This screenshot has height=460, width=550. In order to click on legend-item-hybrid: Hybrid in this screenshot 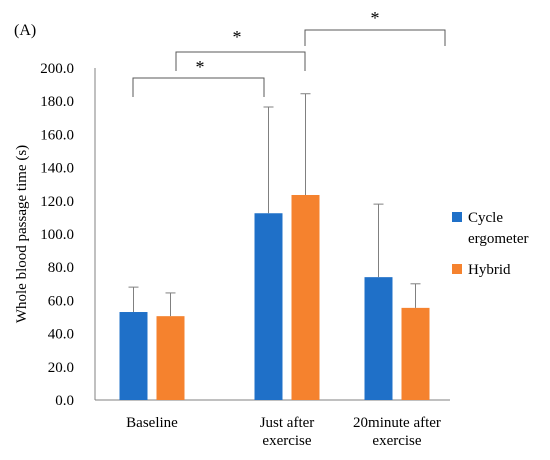, I will do `click(501, 270)`.